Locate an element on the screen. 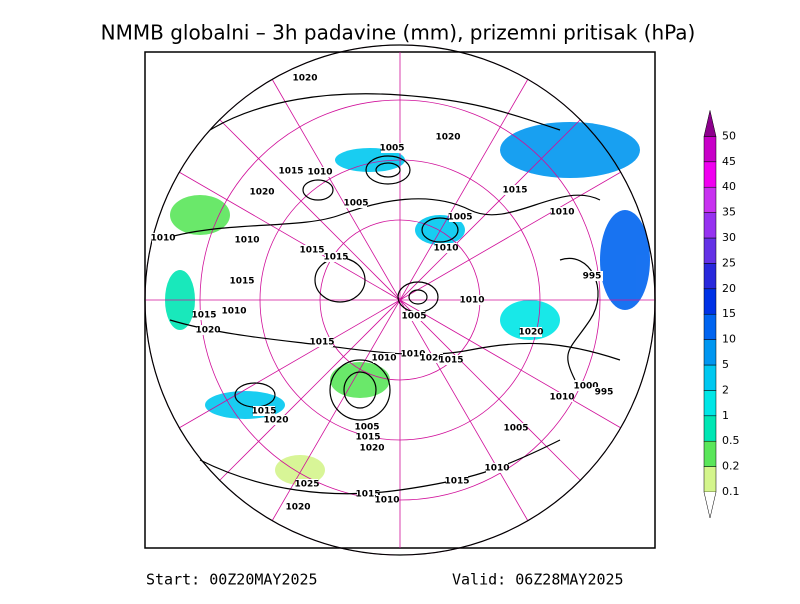 The height and width of the screenshot is (604, 800). isobar-label: 1000 is located at coordinates (585, 387).